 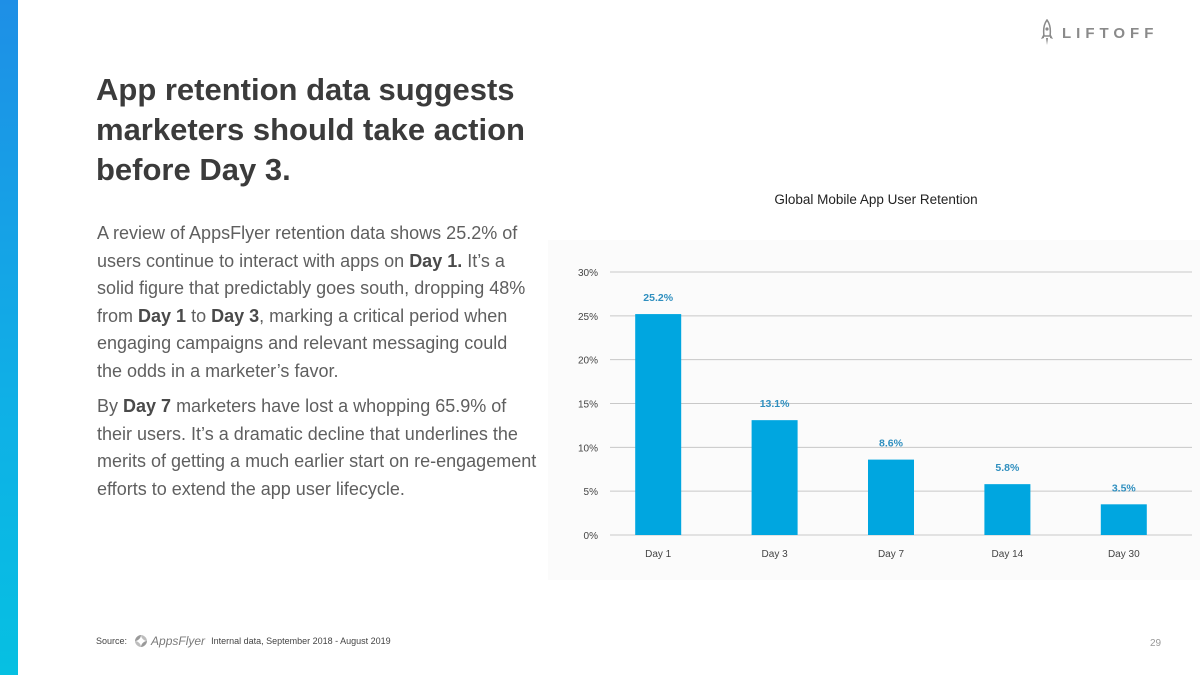 What do you see at coordinates (775, 404) in the screenshot?
I see `data-label: 13.1%` at bounding box center [775, 404].